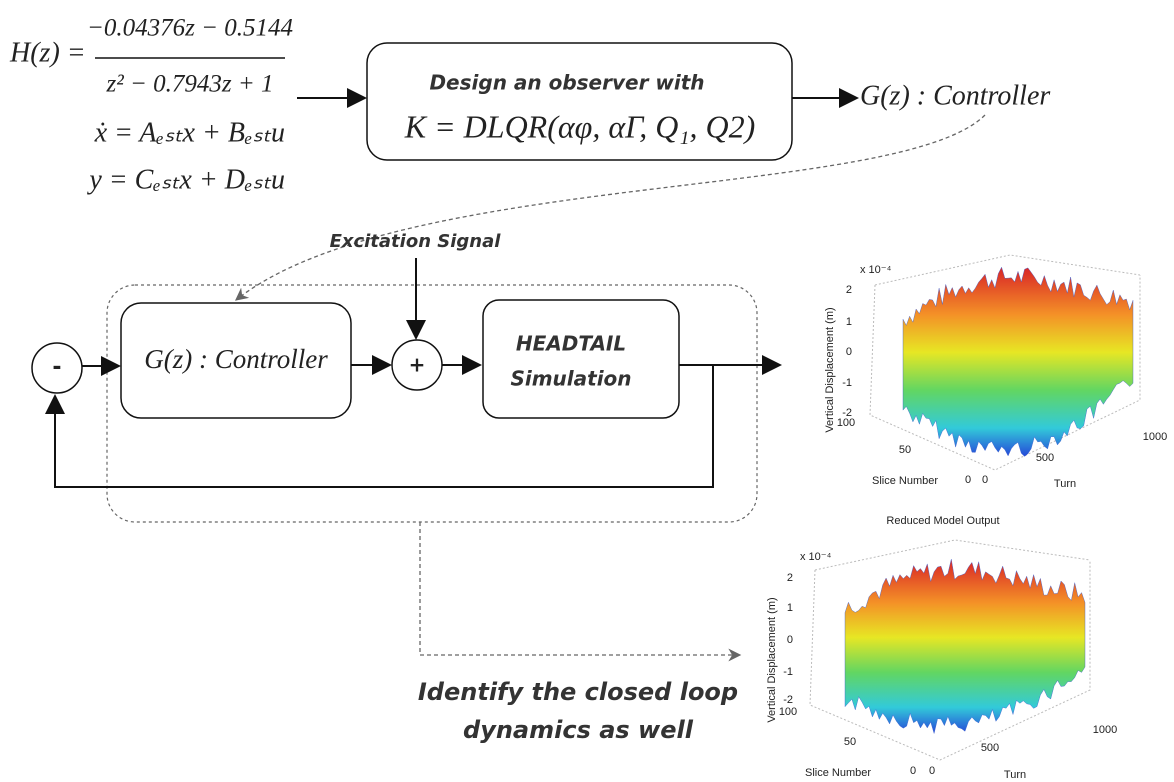 The image size is (1174, 782). Describe the element at coordinates (416, 241) in the screenshot. I see `excitation-label: Excitation Signal` at that location.